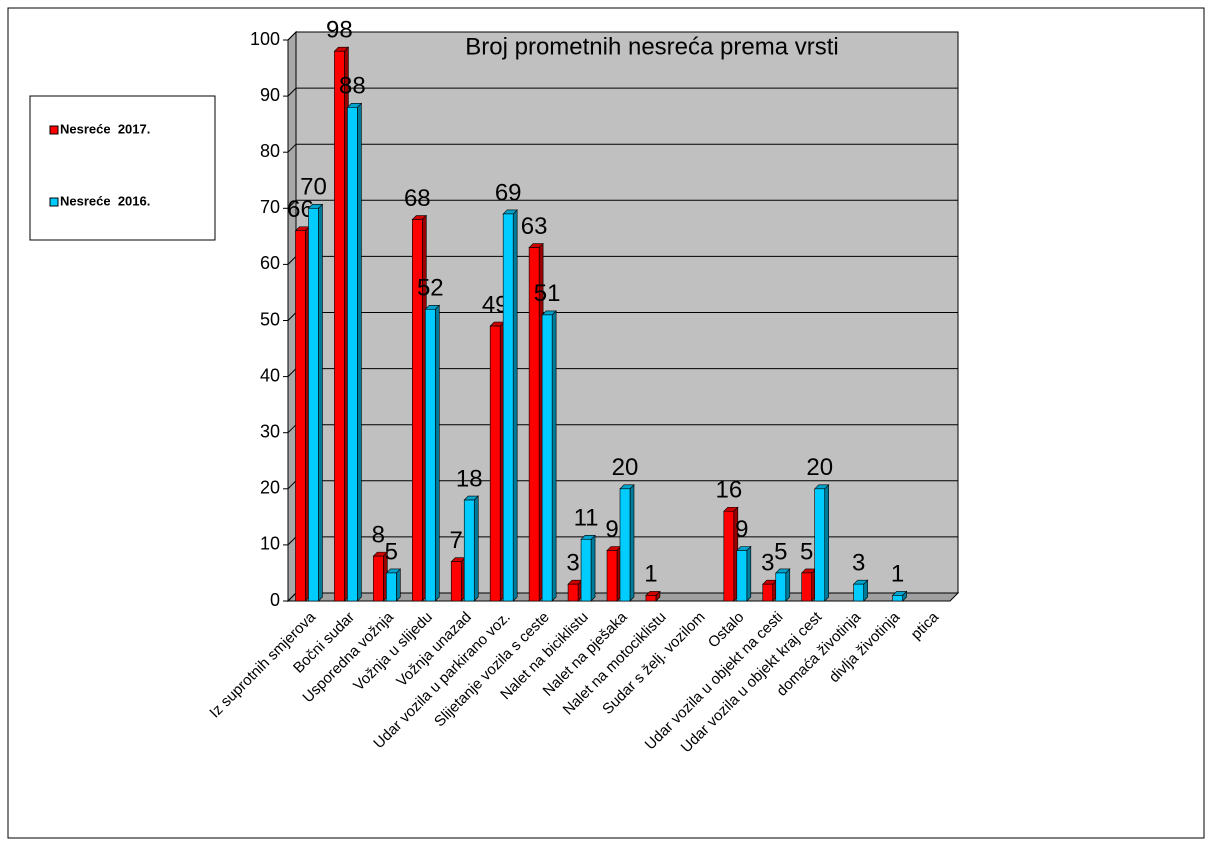 Image resolution: width=1212 pixels, height=850 pixels. What do you see at coordinates (270, 375) in the screenshot?
I see `y-tick-label: 40` at bounding box center [270, 375].